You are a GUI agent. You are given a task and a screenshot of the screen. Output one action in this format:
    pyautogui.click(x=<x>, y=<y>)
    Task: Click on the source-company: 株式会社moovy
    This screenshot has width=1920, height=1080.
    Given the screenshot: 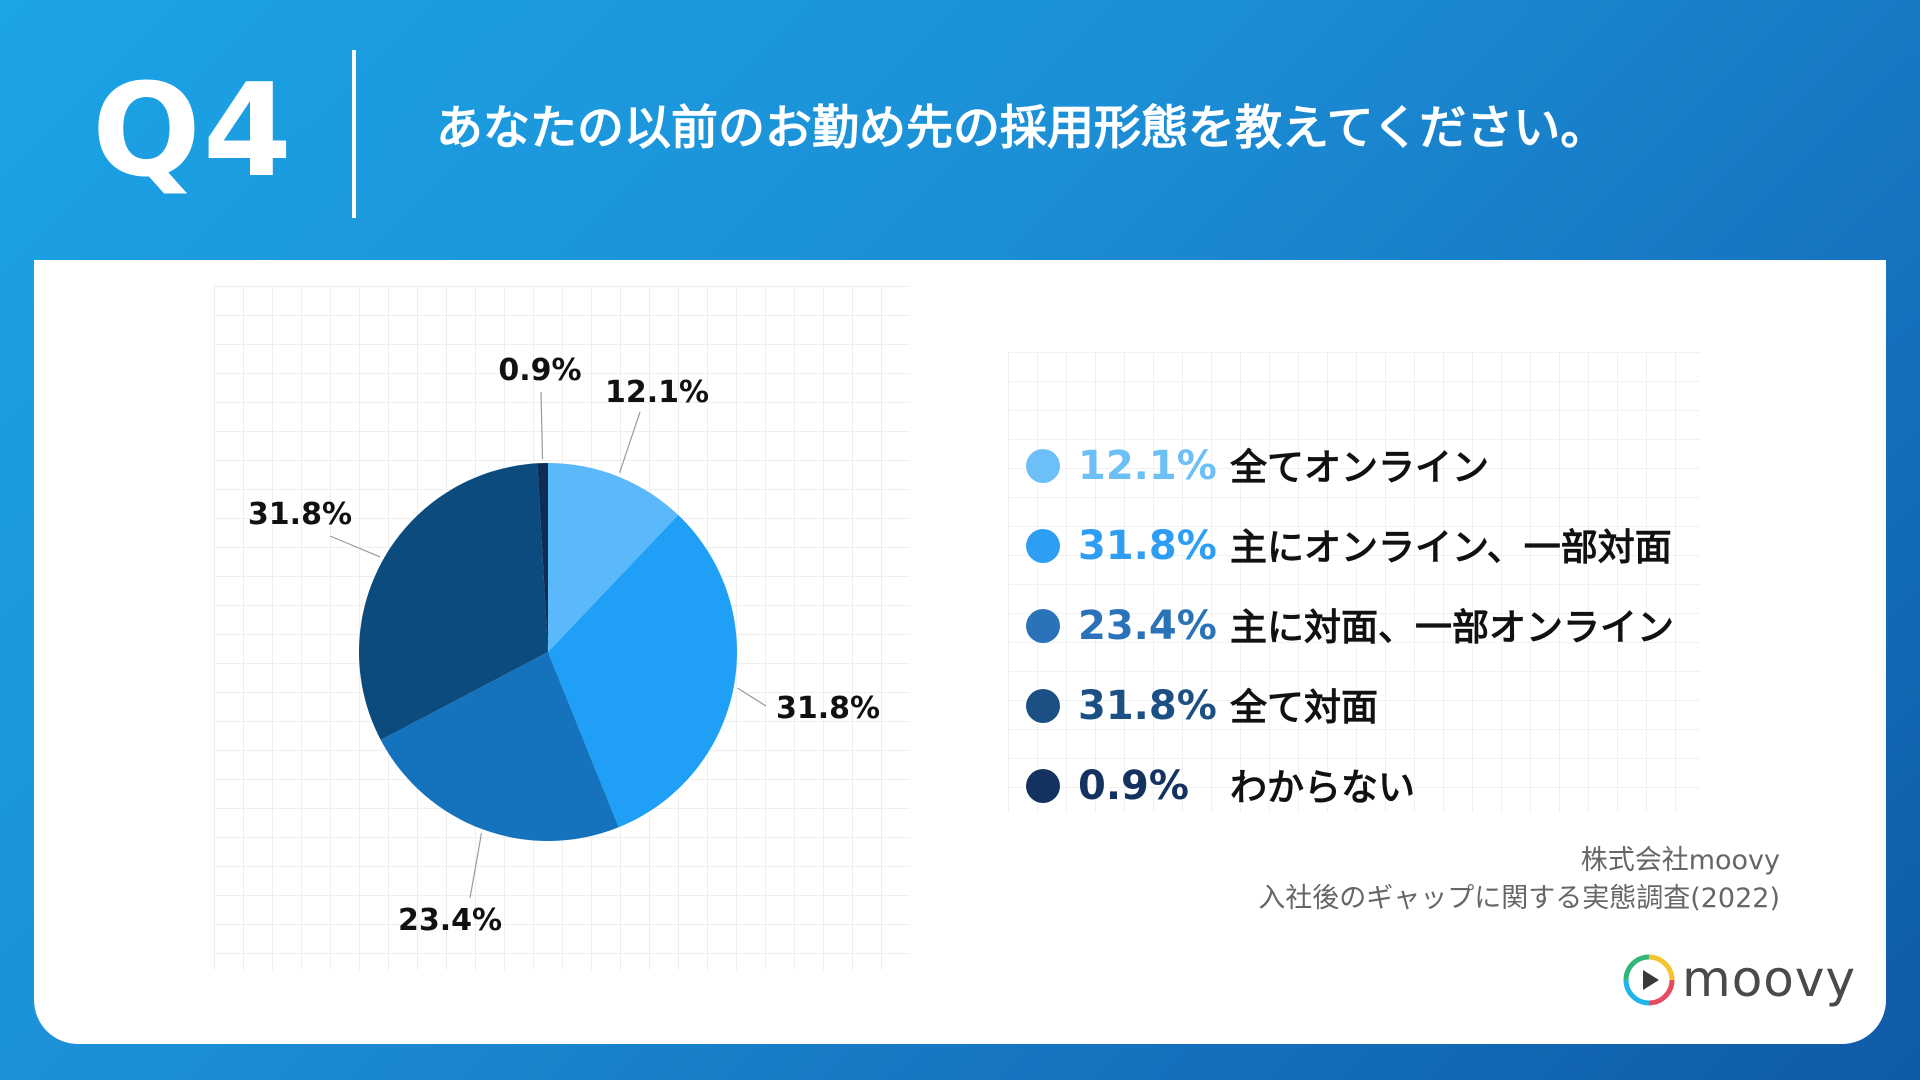 What is the action you would take?
    pyautogui.click(x=1680, y=860)
    